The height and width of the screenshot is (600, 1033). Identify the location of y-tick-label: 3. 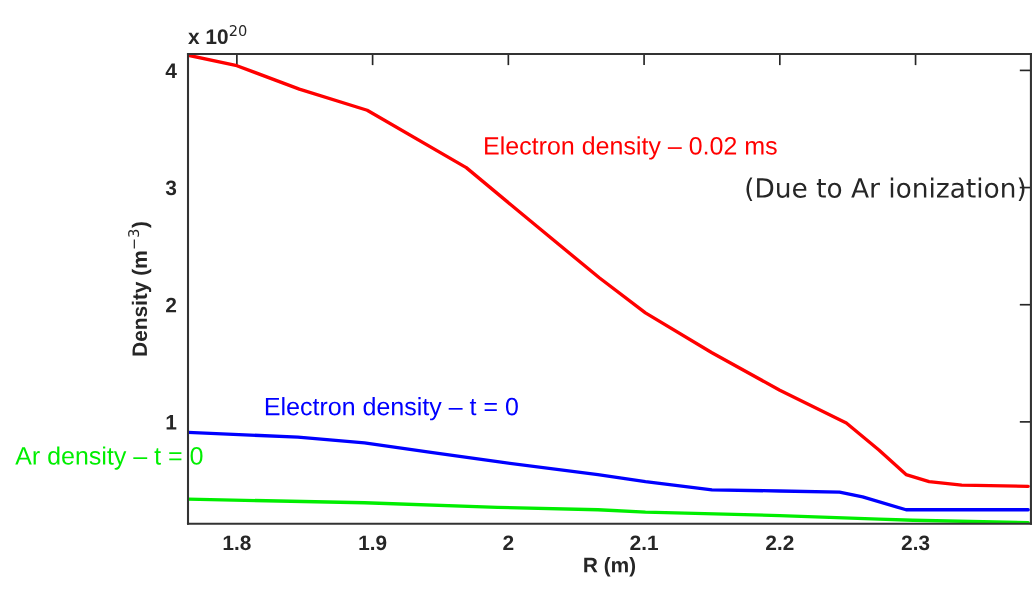
(171, 188).